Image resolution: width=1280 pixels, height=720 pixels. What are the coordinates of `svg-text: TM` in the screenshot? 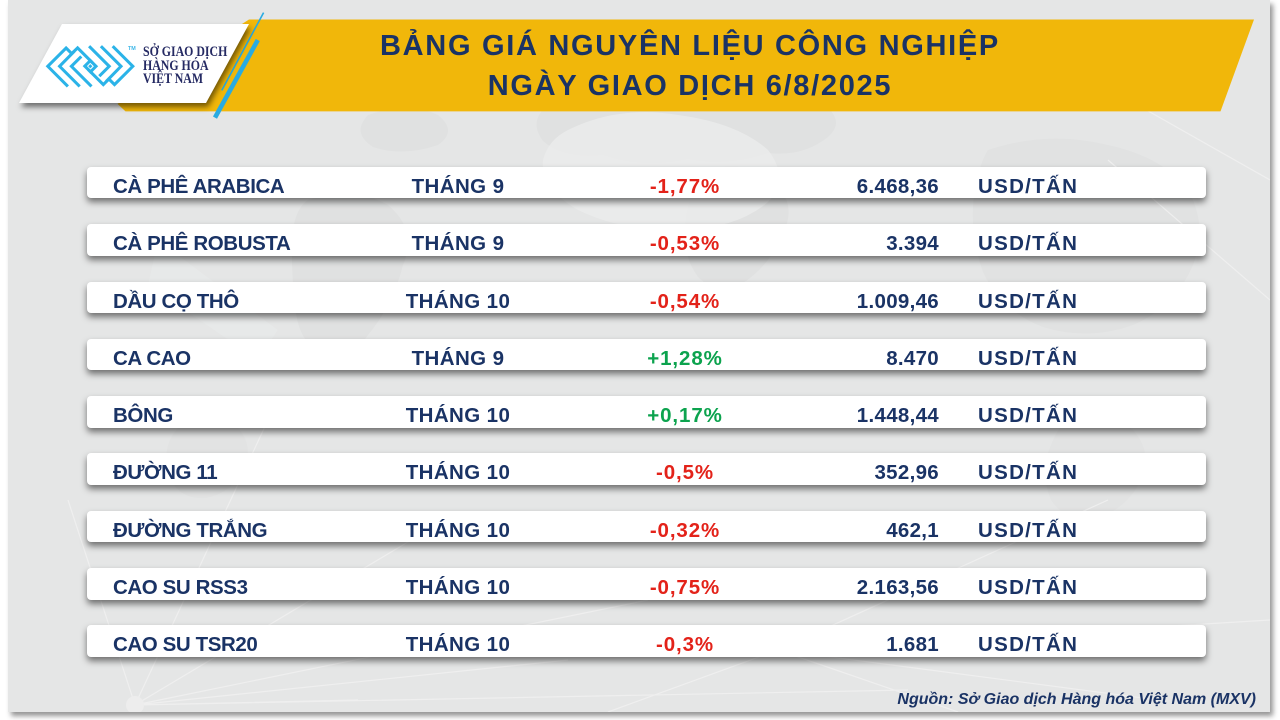 It's located at (132, 49).